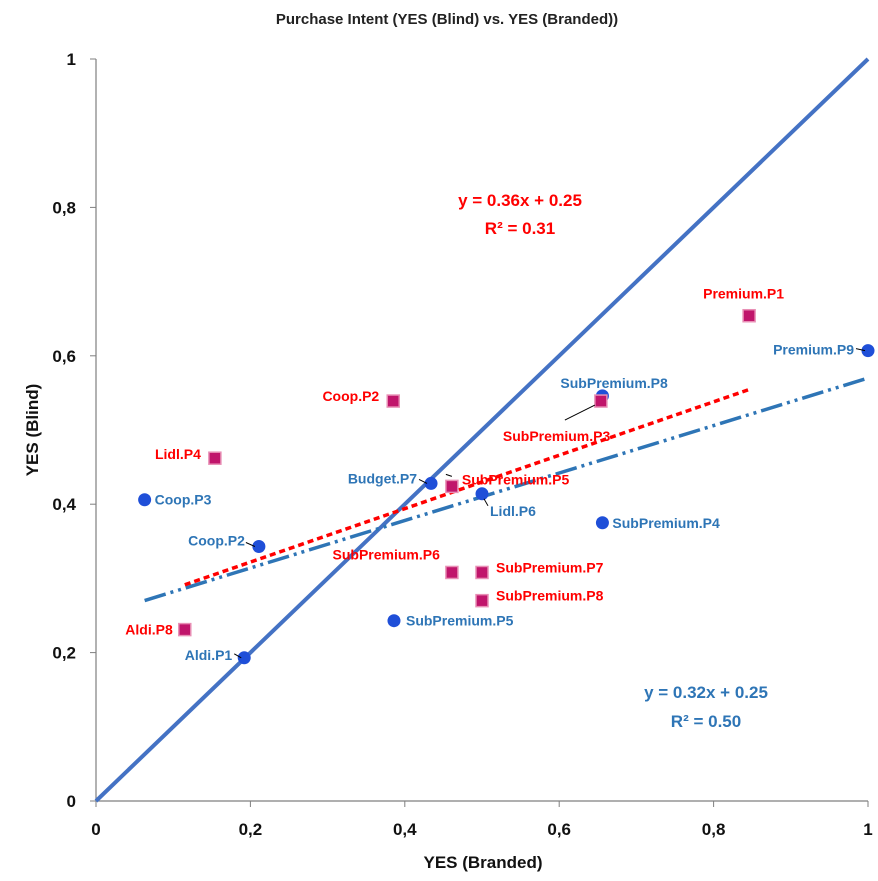  Describe the element at coordinates (706, 721) in the screenshot. I see `blue-trend-r2: R² = 0.50` at that location.